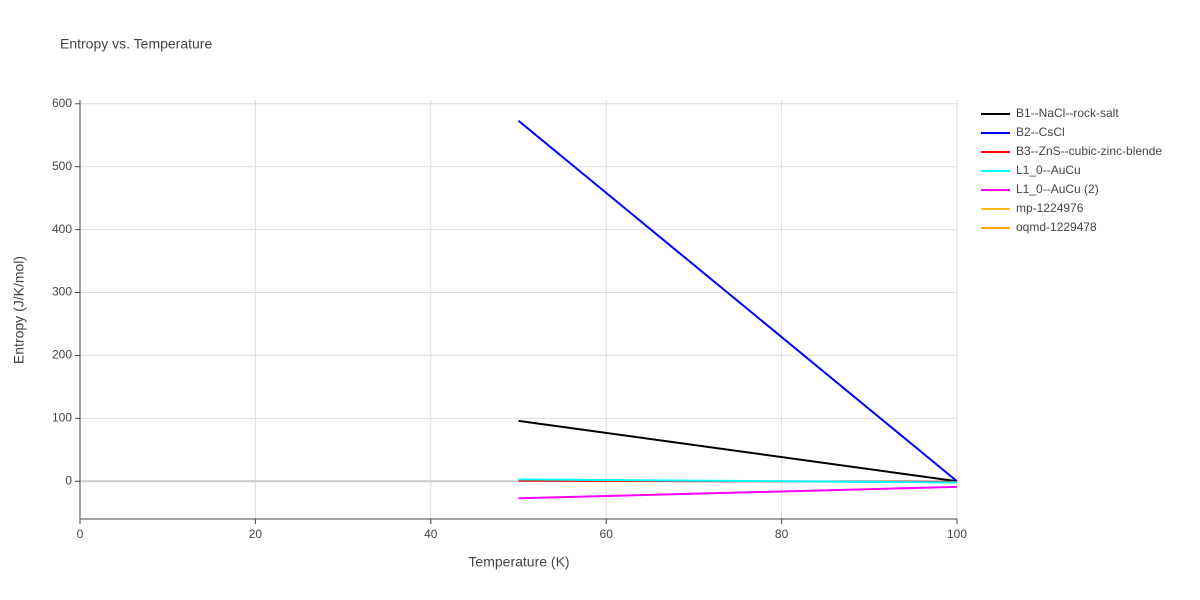 This screenshot has height=600, width=1200. What do you see at coordinates (1089, 151) in the screenshot?
I see `legend-label: B3--ZnS--cubic-zinc-blende` at bounding box center [1089, 151].